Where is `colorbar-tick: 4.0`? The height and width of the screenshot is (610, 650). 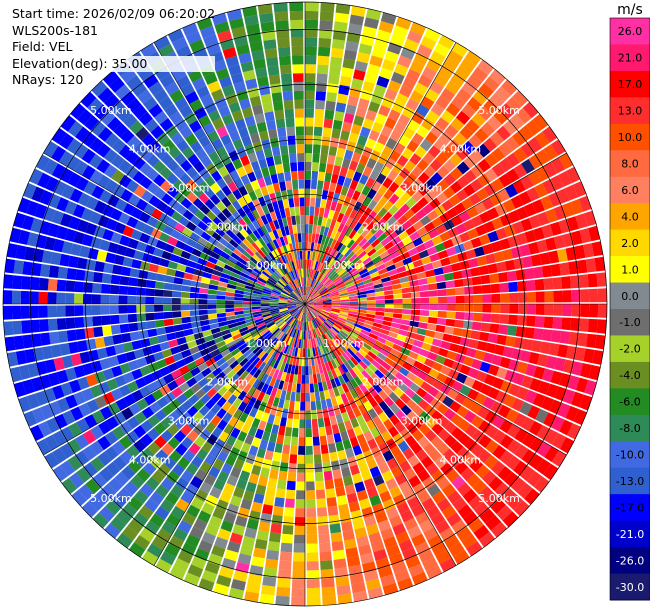
colorbar-tick: 4.0 is located at coordinates (630, 216).